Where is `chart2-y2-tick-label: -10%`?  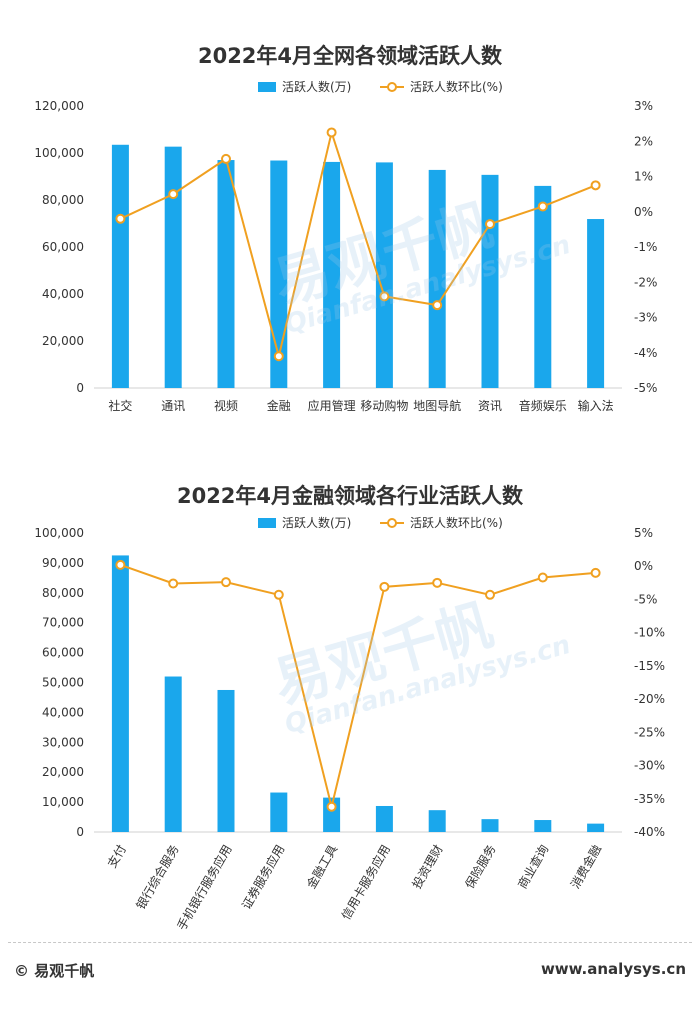
chart2-y2-tick-label: -10% is located at coordinates (649, 633).